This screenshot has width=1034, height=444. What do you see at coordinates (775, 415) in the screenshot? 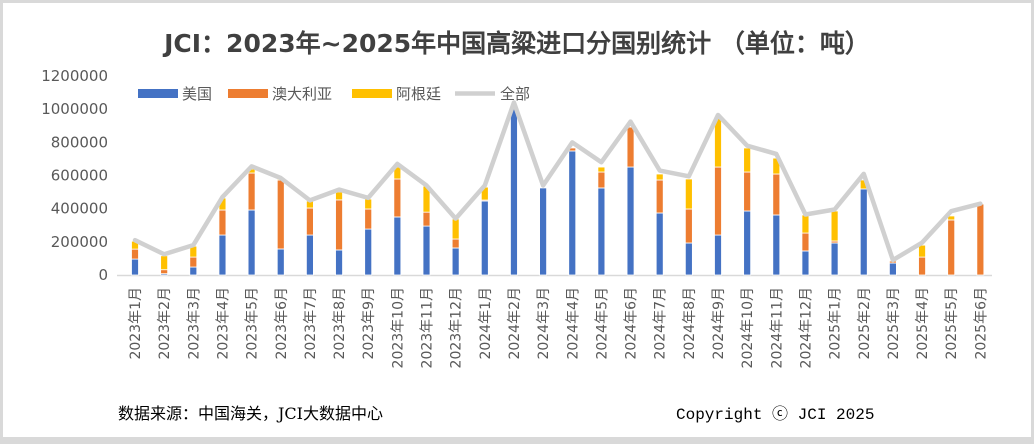
I see `copyright-note: Copyright ⓒ JCI 2025` at bounding box center [775, 415].